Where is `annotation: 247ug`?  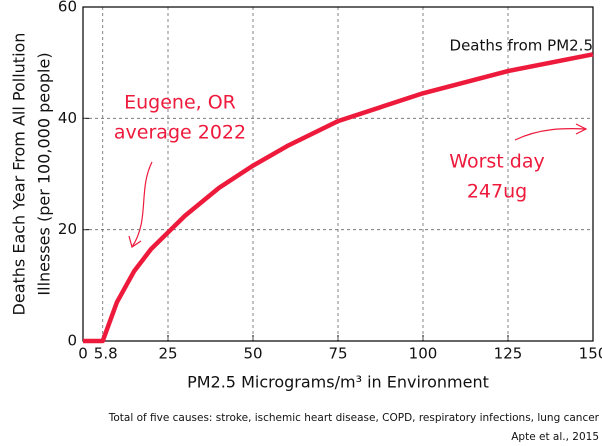
annotation: 247ug is located at coordinates (497, 192).